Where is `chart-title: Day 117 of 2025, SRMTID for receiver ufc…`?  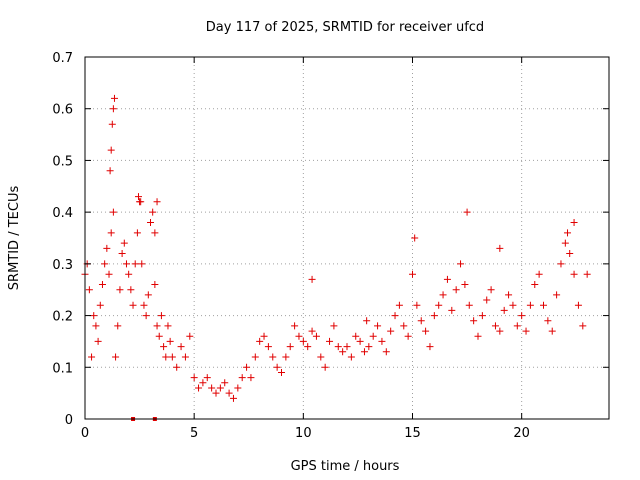 chart-title: Day 117 of 2025, SRMTID for receiver ufc… is located at coordinates (345, 27).